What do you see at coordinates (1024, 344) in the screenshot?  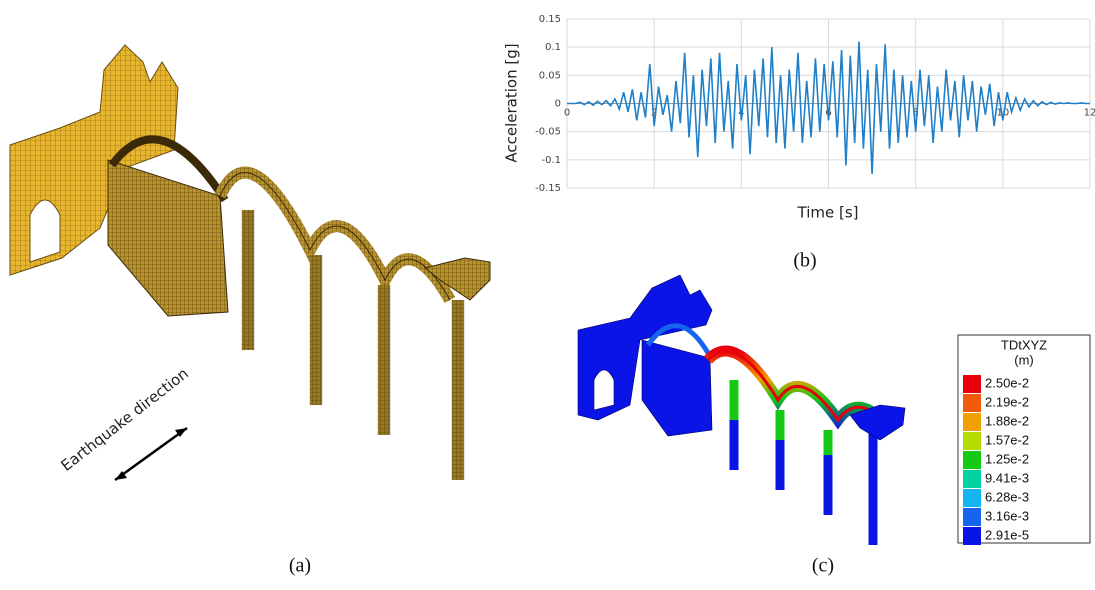 I see `legend-title: TDtXYZ` at bounding box center [1024, 344].